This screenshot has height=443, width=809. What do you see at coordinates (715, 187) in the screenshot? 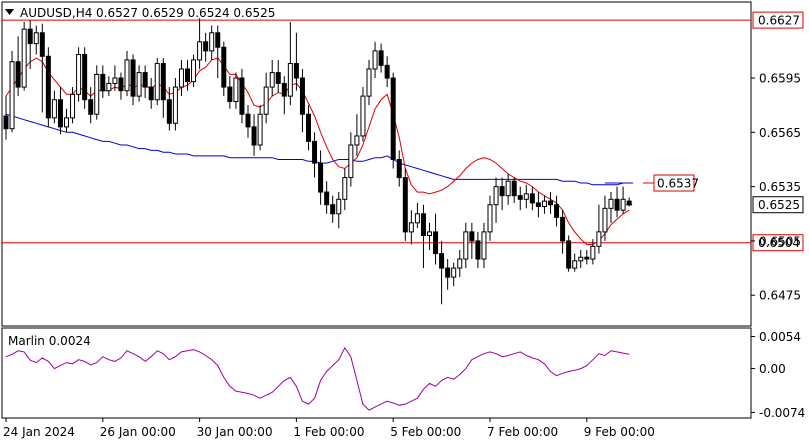
I see `price-axis: 0.6595 0.6565 0.6535 0.6505 0.6475 0.6525` at bounding box center [715, 187].